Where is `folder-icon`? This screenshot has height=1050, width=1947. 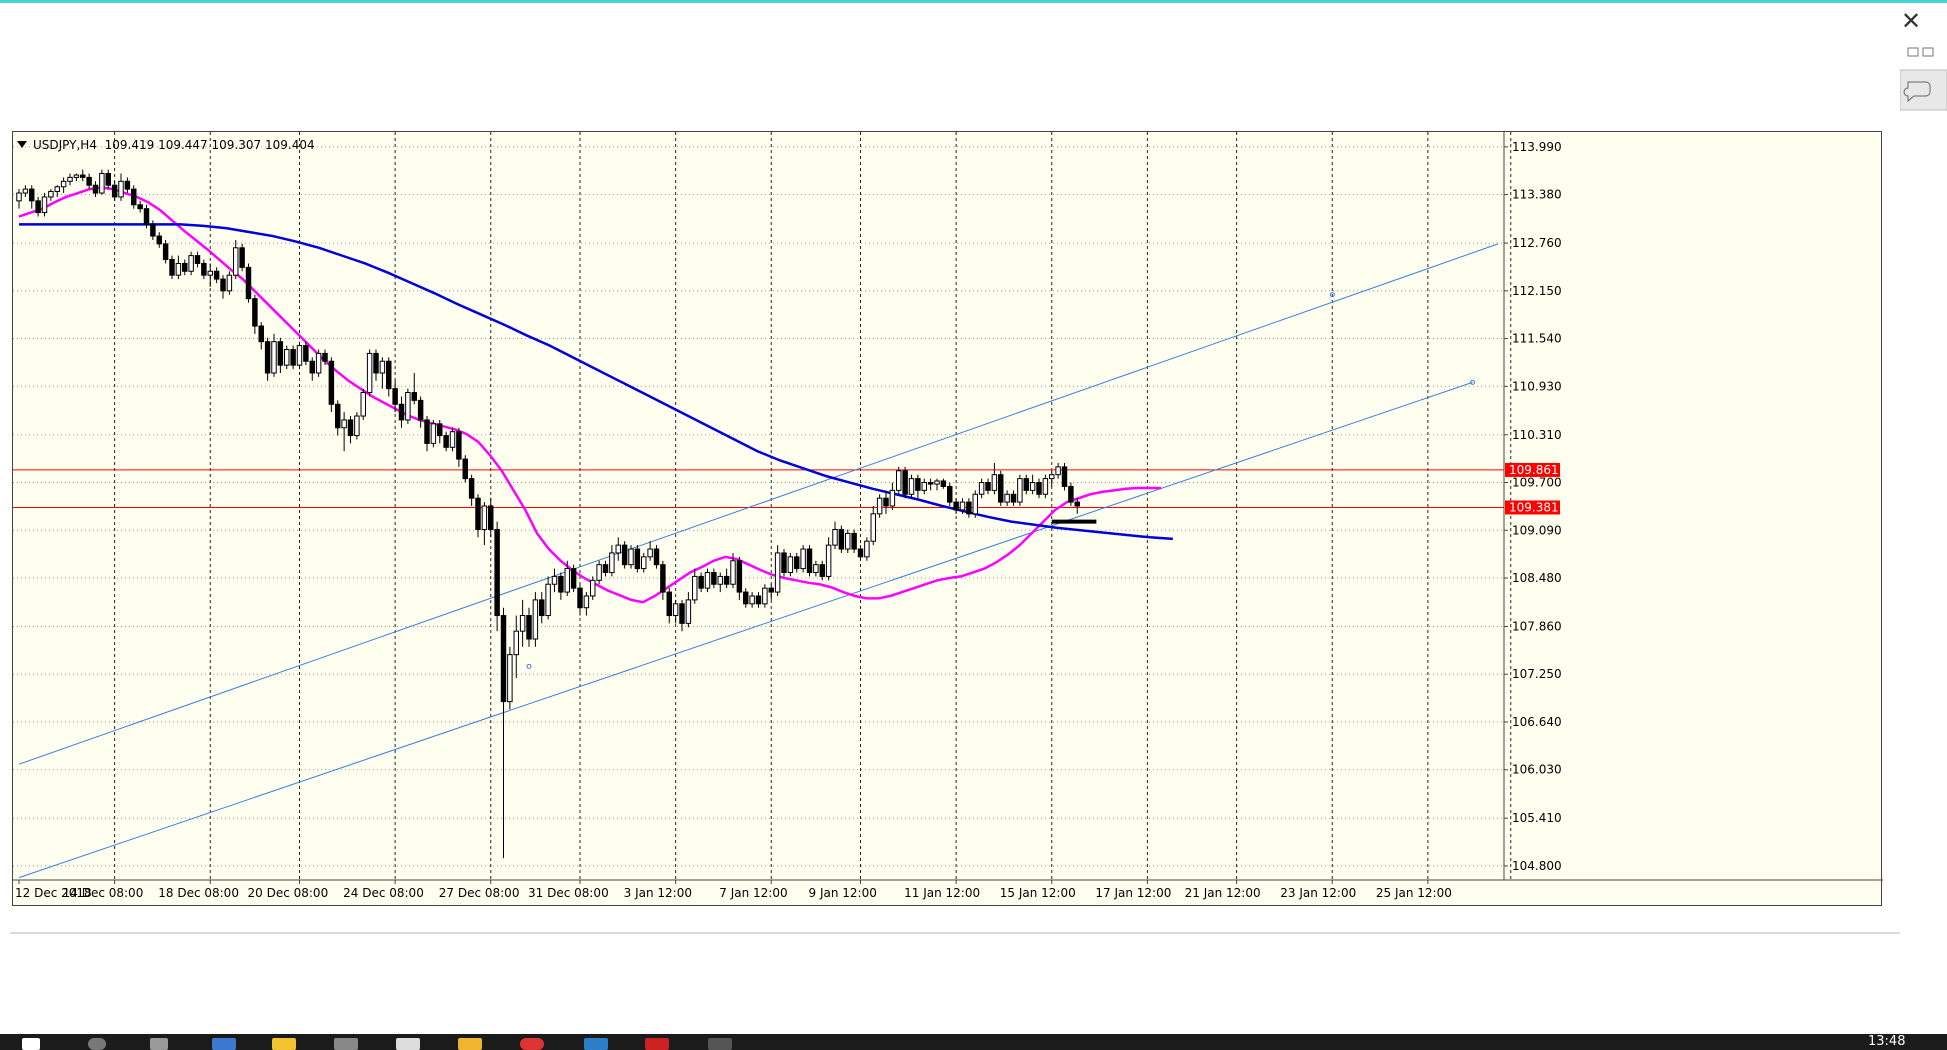
folder-icon is located at coordinates (284, 1044).